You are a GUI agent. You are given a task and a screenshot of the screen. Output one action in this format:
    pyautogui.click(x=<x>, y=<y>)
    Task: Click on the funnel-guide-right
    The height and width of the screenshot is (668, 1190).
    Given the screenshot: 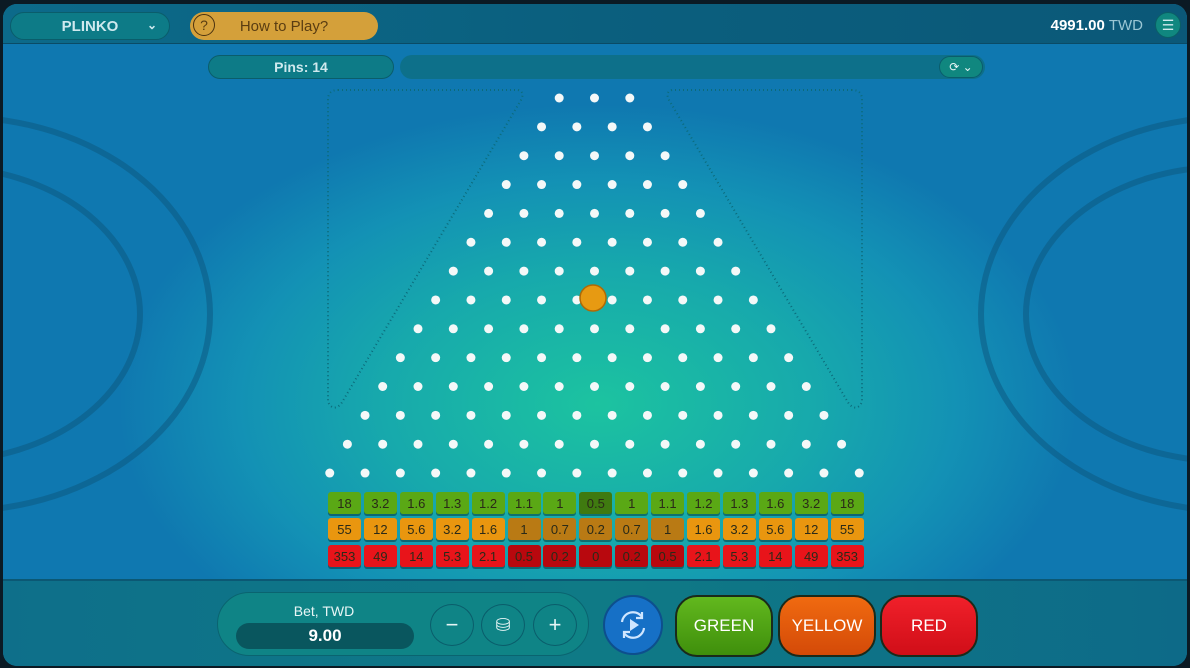 What is the action you would take?
    pyautogui.click(x=764, y=249)
    